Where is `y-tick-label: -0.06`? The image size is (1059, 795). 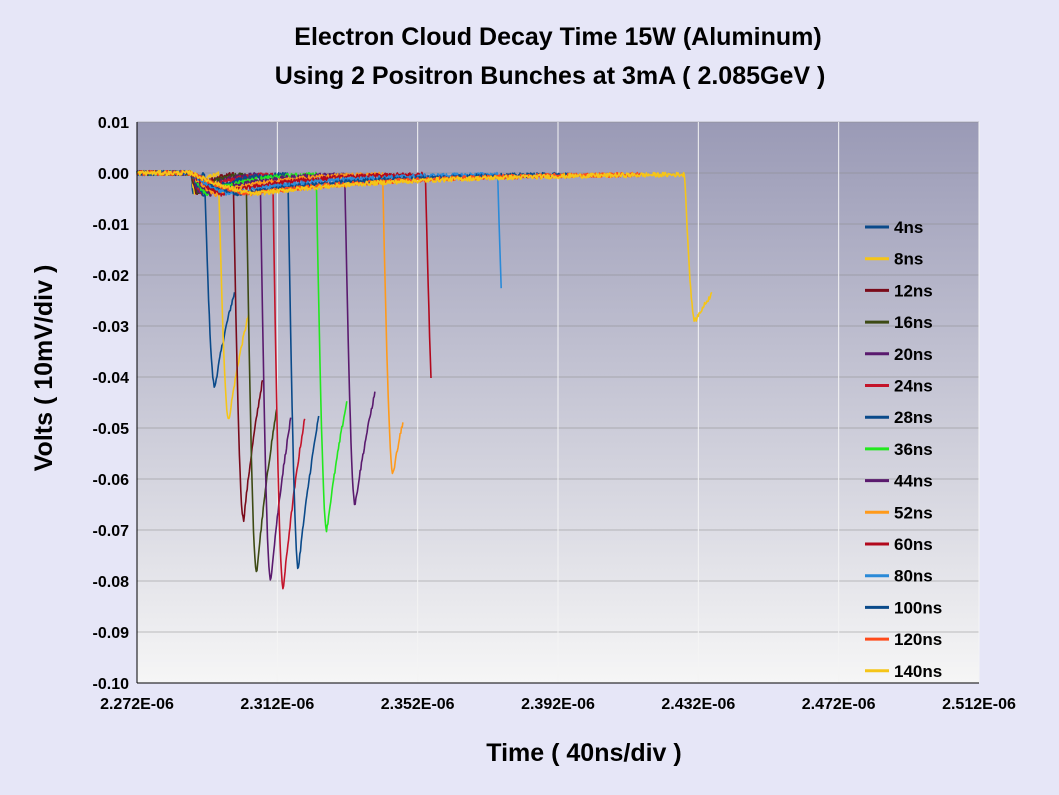
y-tick-label: -0.06 is located at coordinates (111, 480).